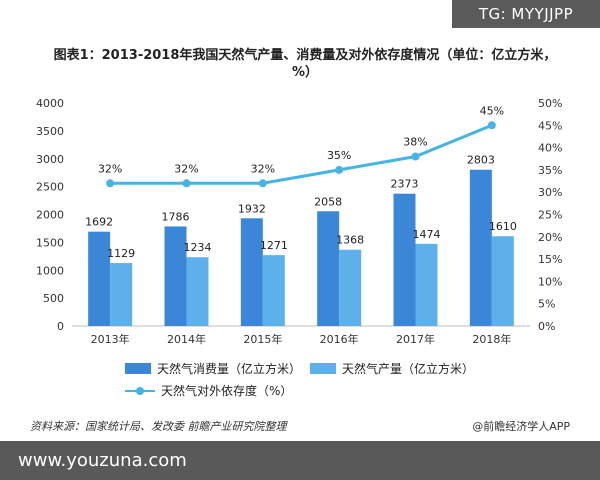  I want to click on legend-swatch-dependency, so click(140, 391).